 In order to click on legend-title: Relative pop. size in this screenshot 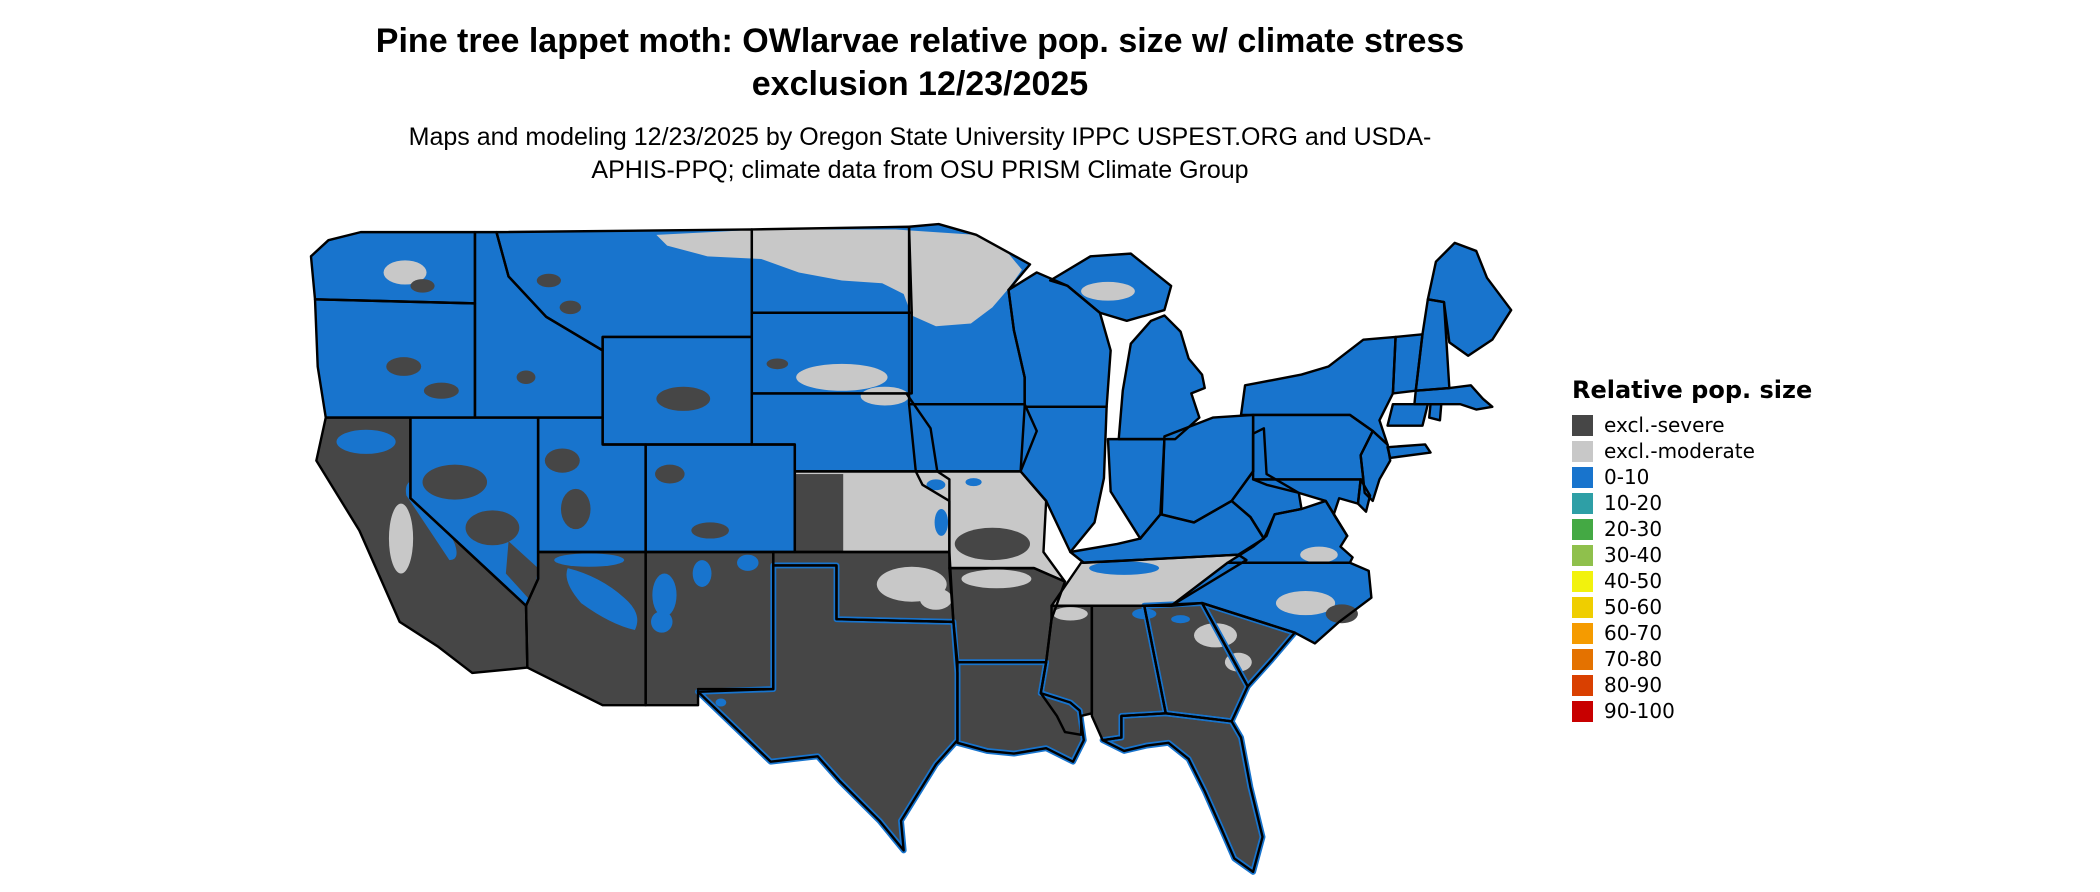, I will do `click(1692, 390)`.